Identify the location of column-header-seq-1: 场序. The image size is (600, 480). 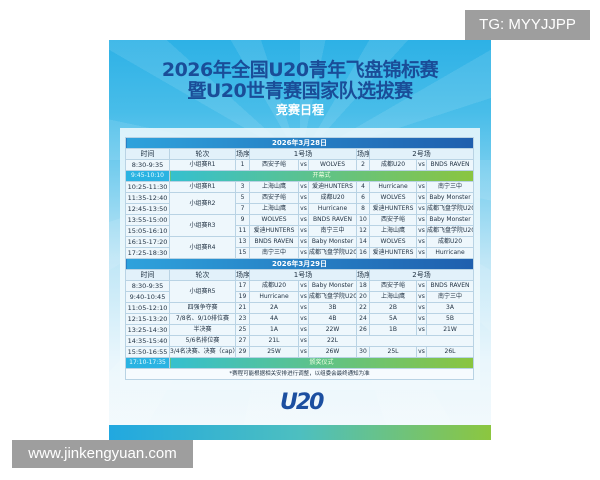
(242, 275).